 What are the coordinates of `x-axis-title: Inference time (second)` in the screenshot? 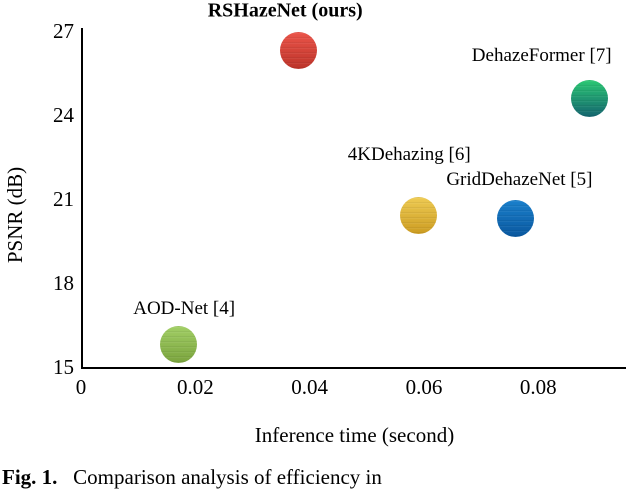 It's located at (354, 435).